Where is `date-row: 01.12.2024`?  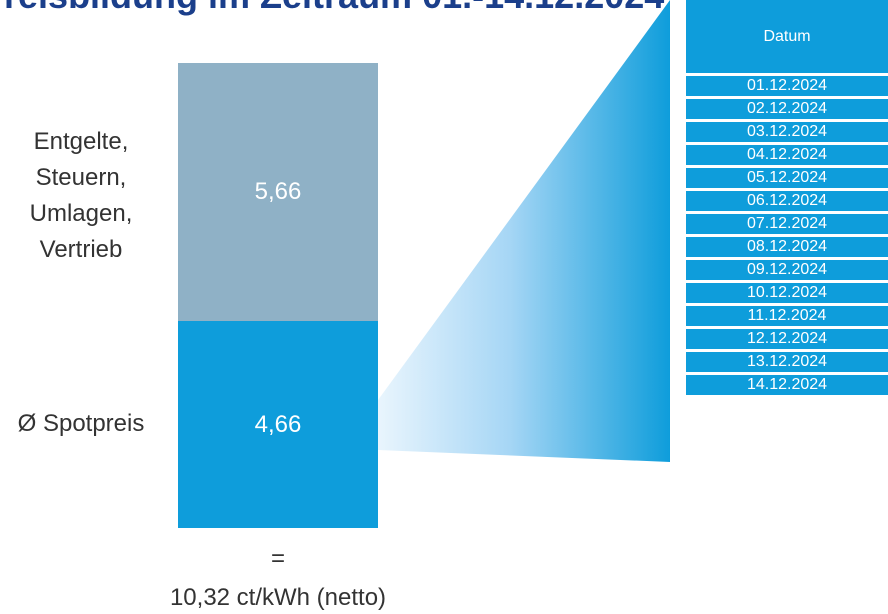
date-row: 01.12.2024 is located at coordinates (787, 86).